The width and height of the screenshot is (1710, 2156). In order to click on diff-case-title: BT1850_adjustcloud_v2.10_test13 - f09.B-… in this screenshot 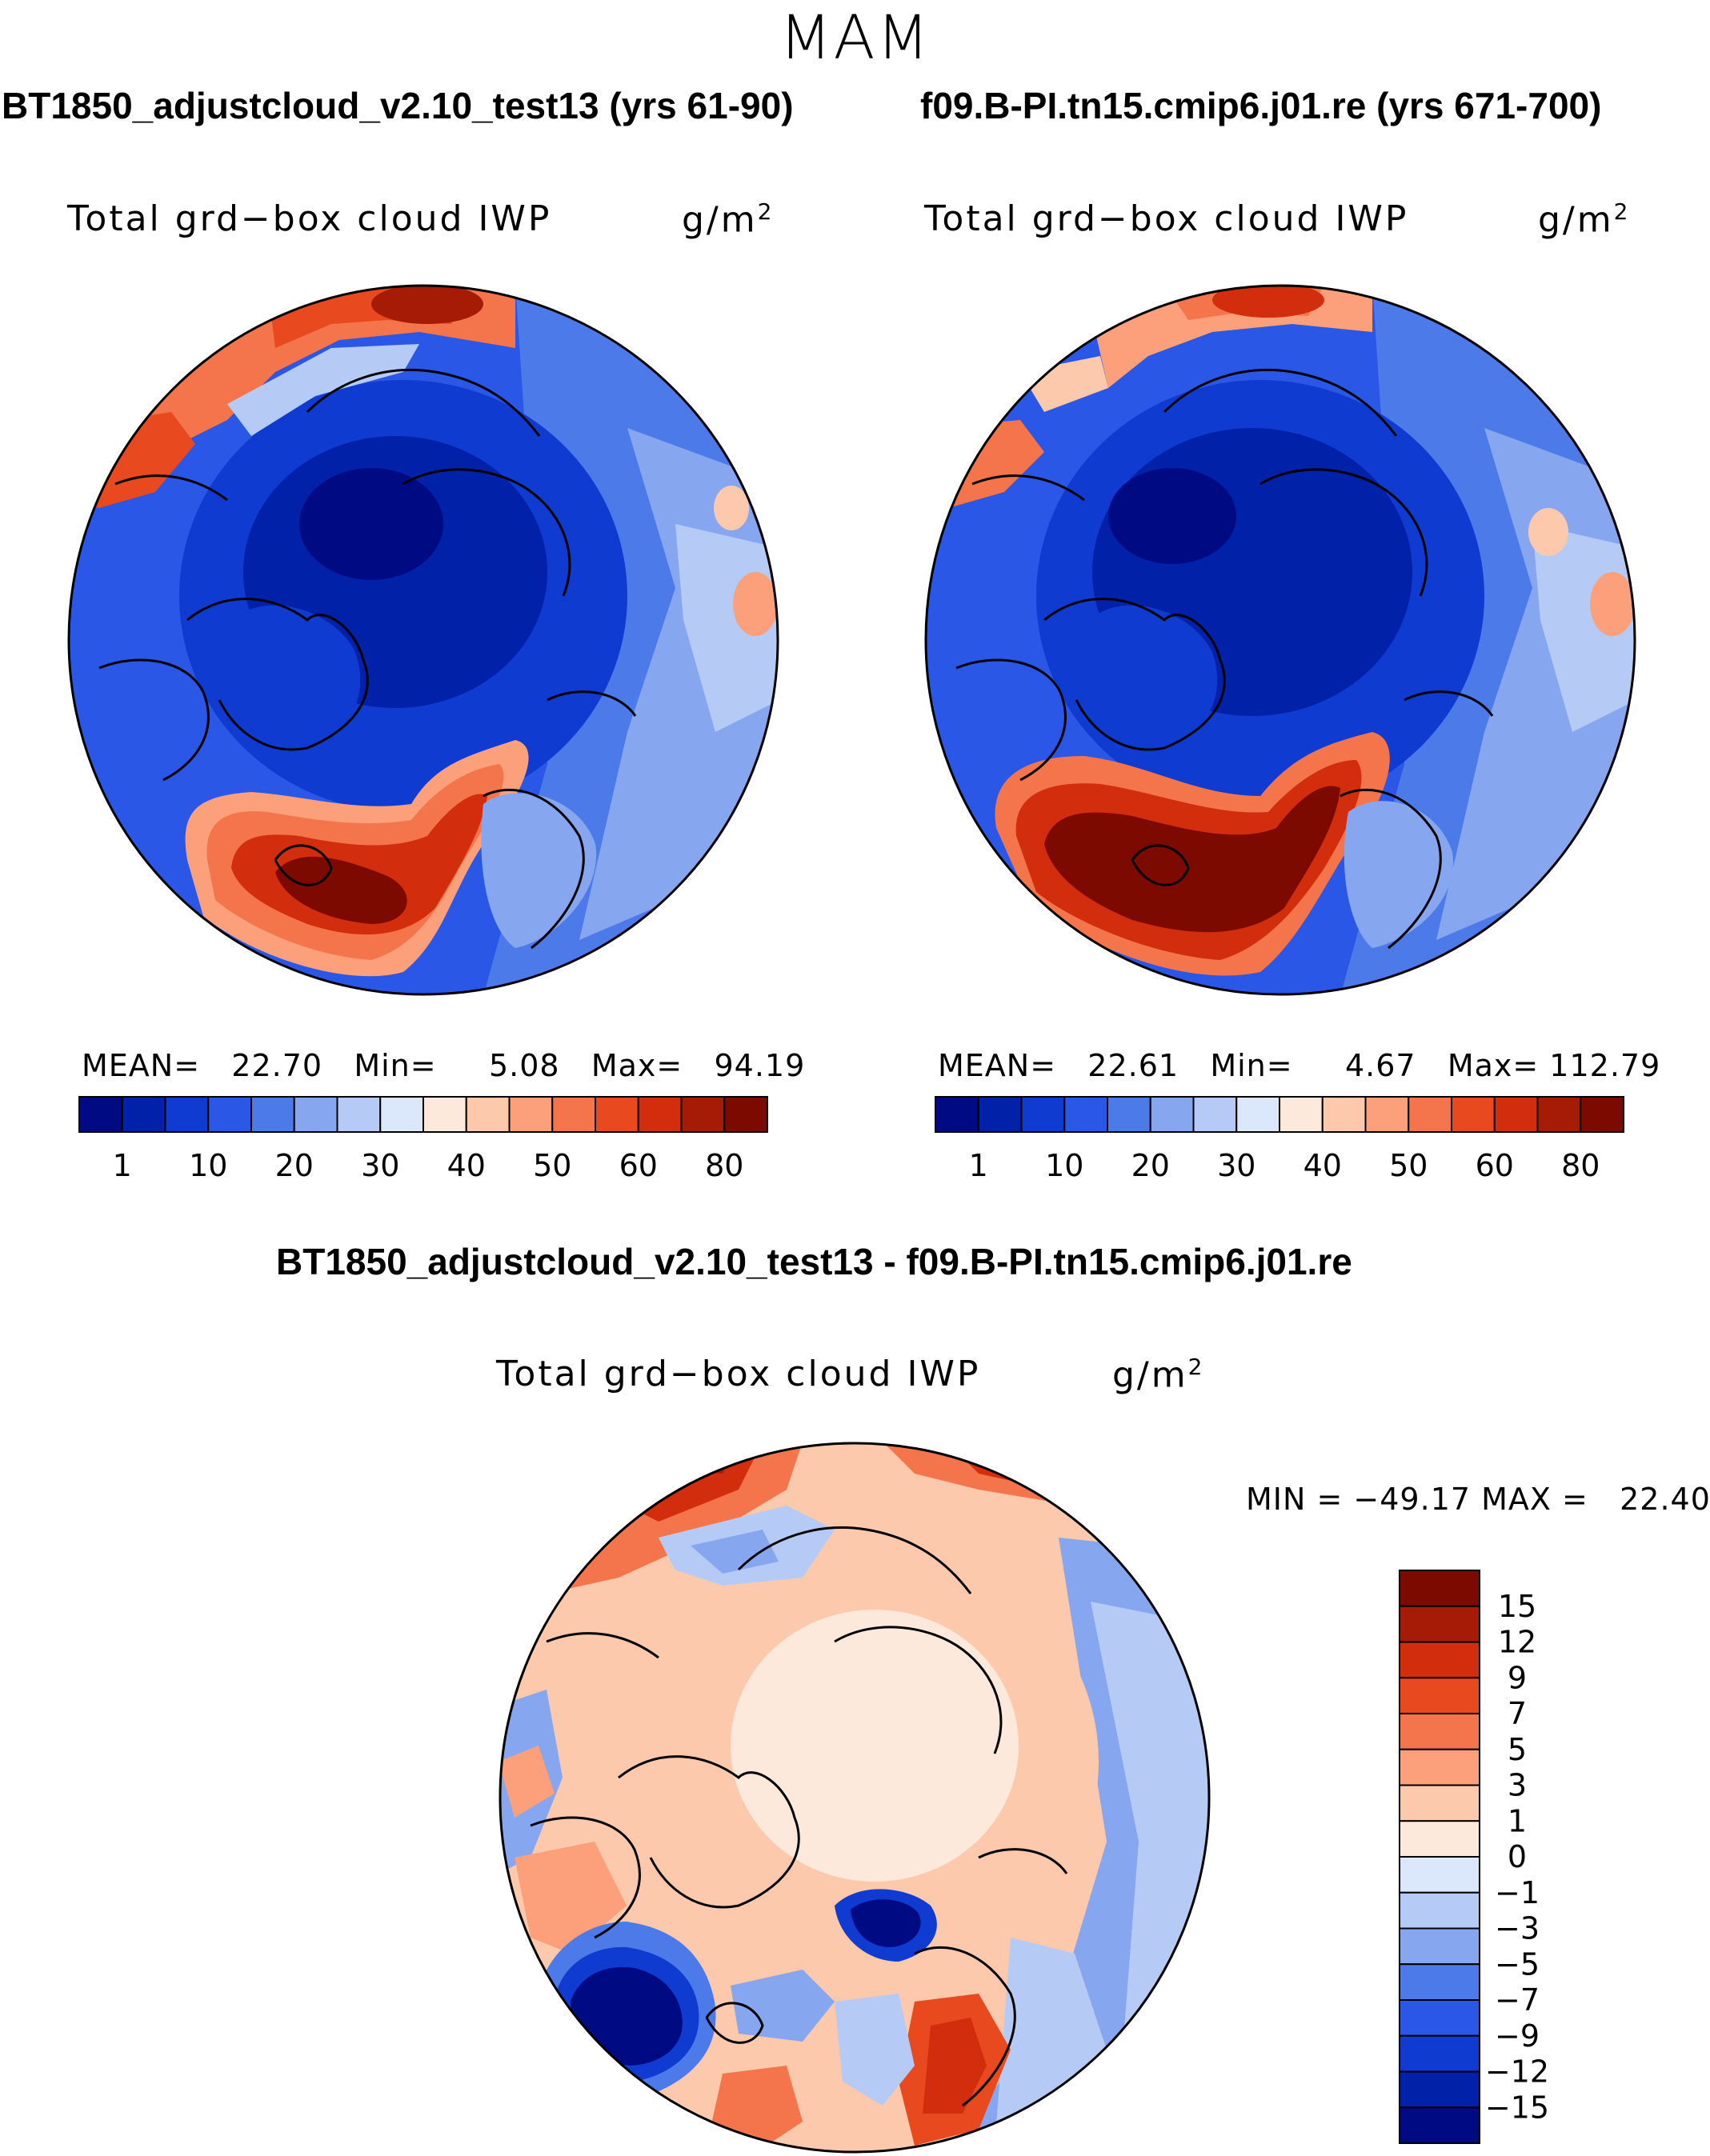, I will do `click(814, 1261)`.